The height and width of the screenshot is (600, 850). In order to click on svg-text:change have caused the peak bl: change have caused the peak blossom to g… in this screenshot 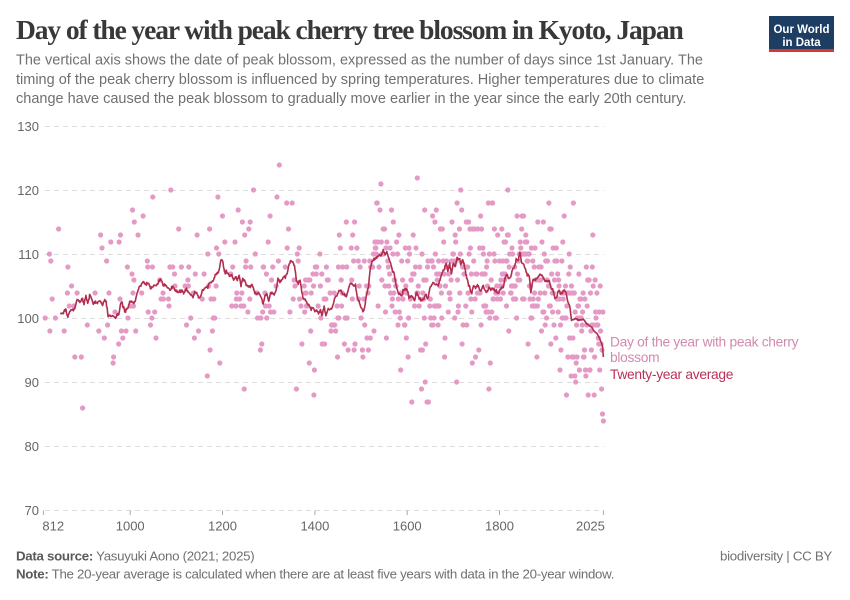, I will do `click(351, 99)`.